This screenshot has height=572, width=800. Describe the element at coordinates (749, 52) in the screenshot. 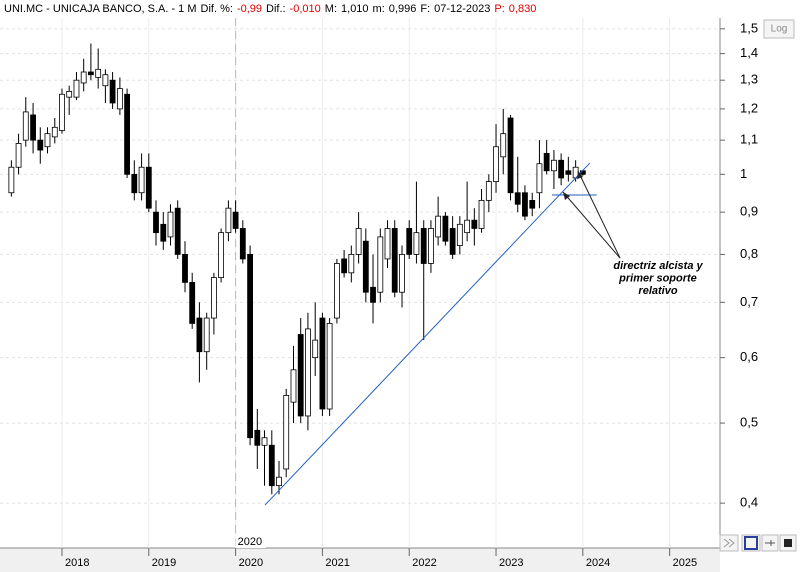

I see `y-tick-label: 1,4` at that location.